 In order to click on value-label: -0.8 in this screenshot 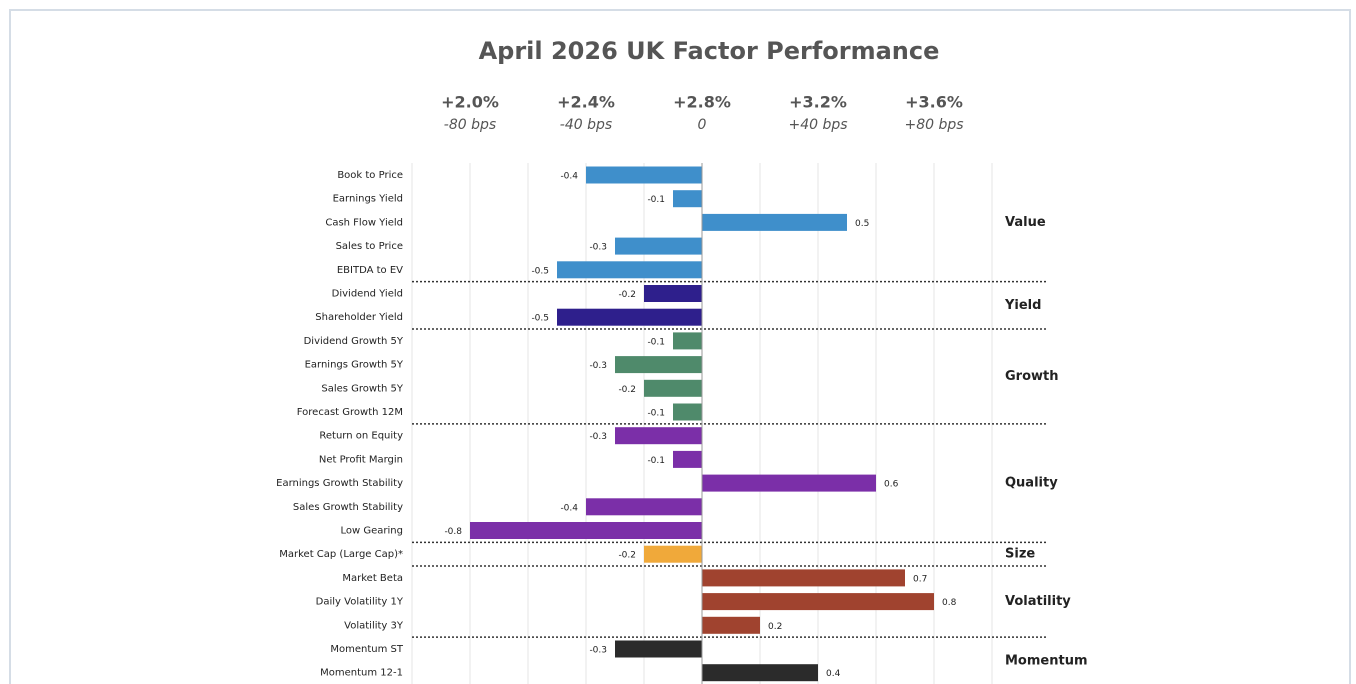, I will do `click(453, 532)`.